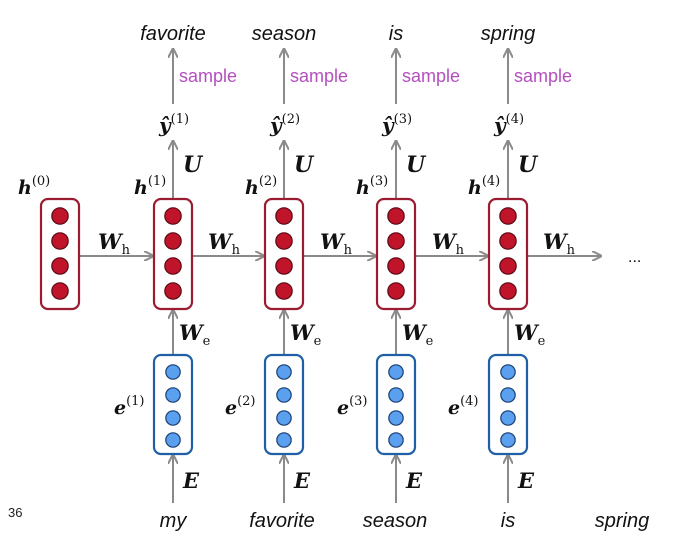 Image resolution: width=680 pixels, height=538 pixels. What do you see at coordinates (240, 406) in the screenshot?
I see `embedding-label: e(2)` at bounding box center [240, 406].